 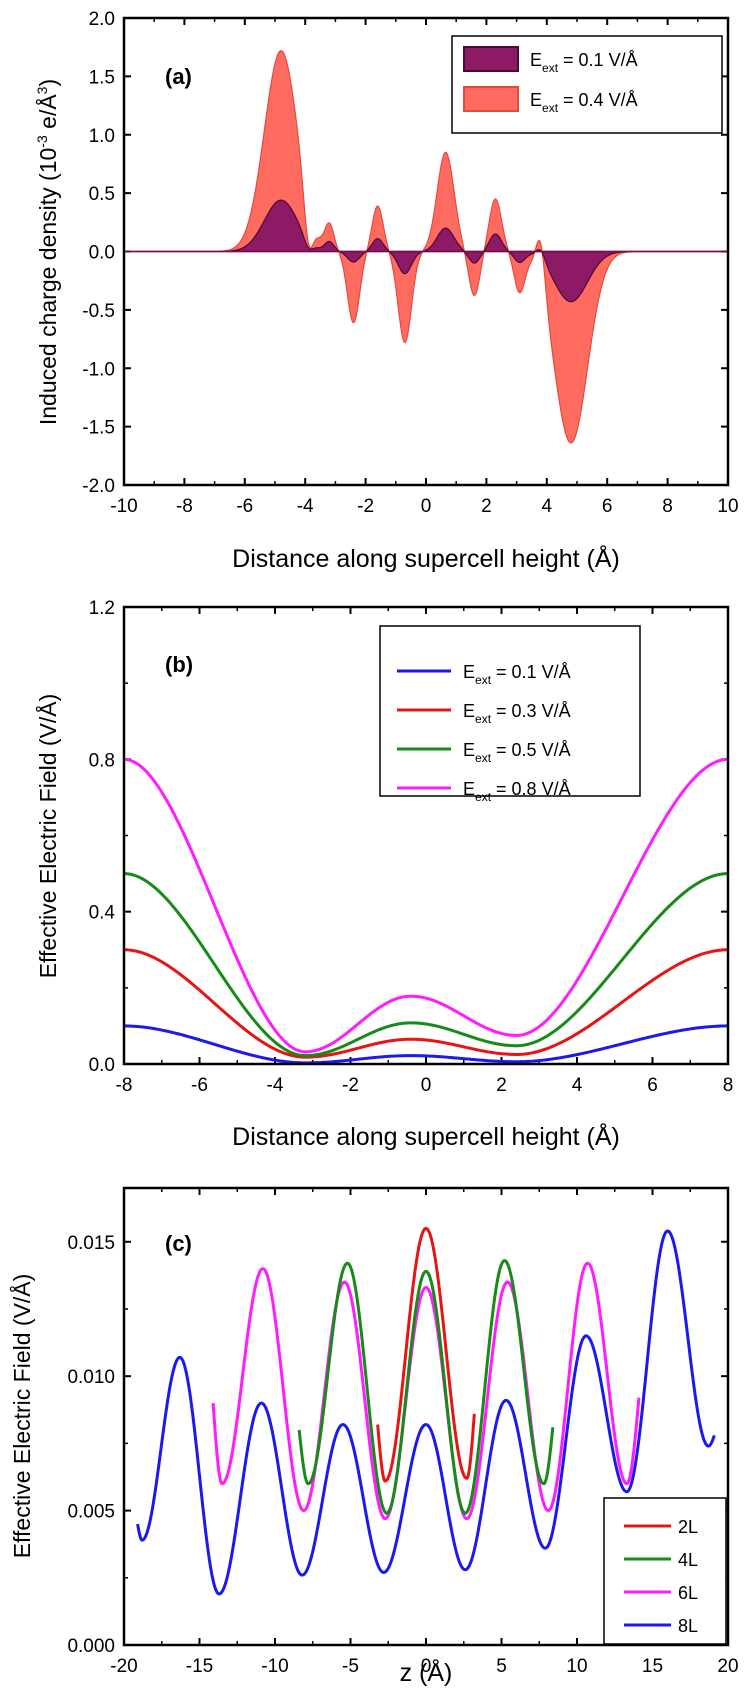 What do you see at coordinates (123, 1666) in the screenshot?
I see `x-tick-label: -20` at bounding box center [123, 1666].